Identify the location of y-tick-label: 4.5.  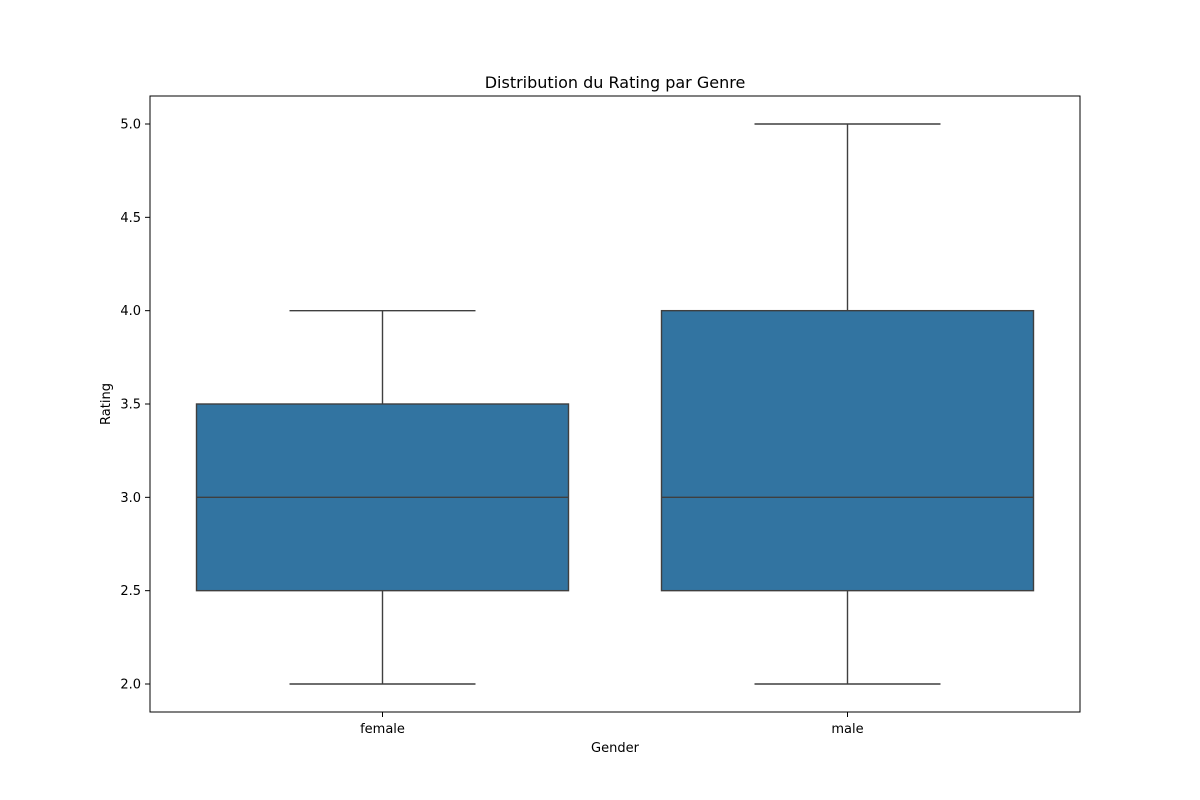
(130, 218).